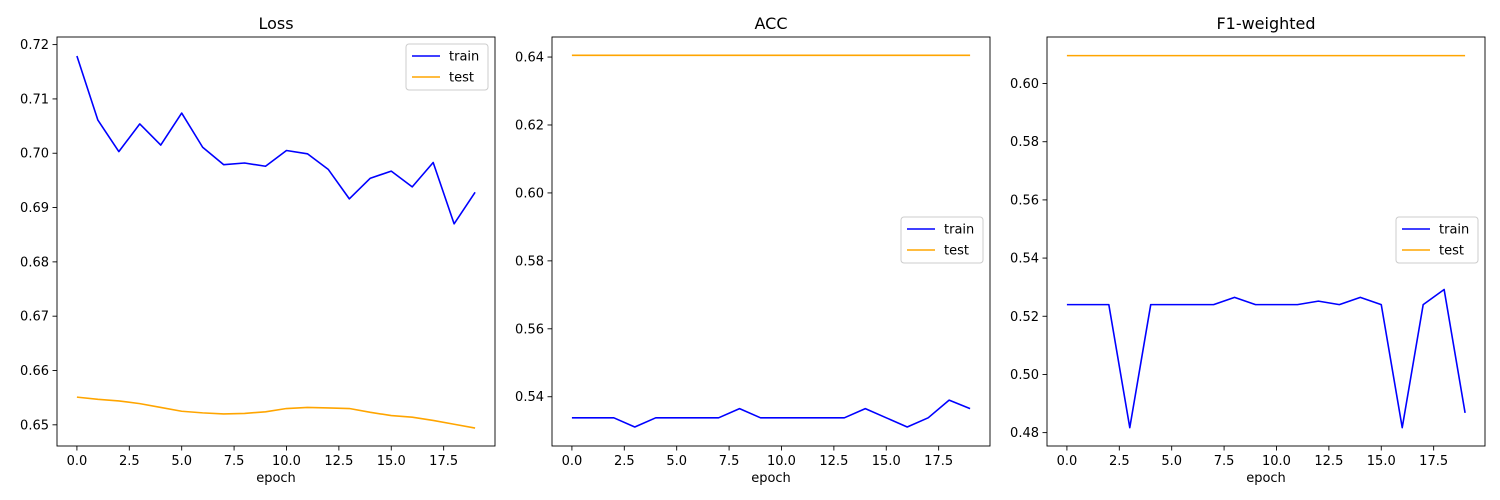  I want to click on y-tick-label: 0.50, so click(1024, 375).